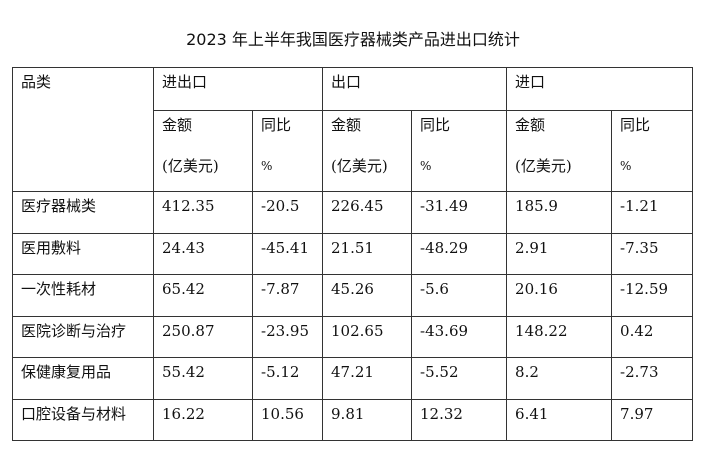 This screenshot has width=706, height=459. Describe the element at coordinates (203, 212) in the screenshot. I see `value-cell: 412.35` at that location.